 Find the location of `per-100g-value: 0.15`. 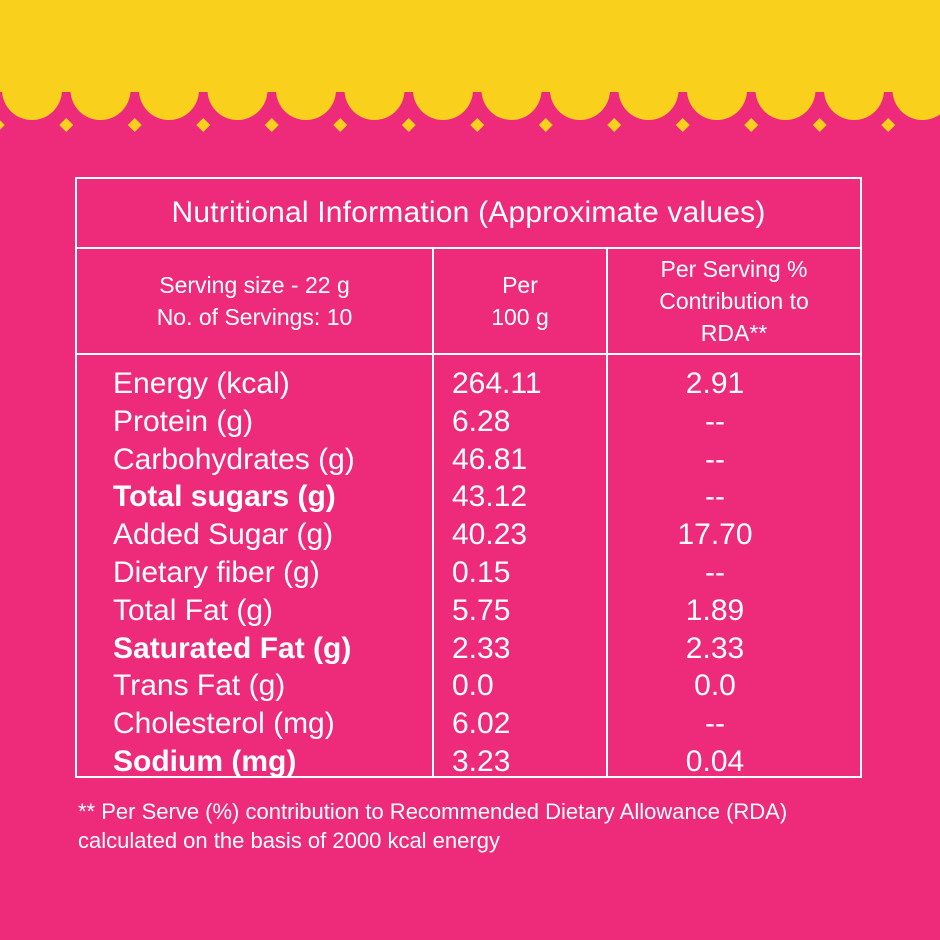

per-100g-value: 0.15 is located at coordinates (481, 572).